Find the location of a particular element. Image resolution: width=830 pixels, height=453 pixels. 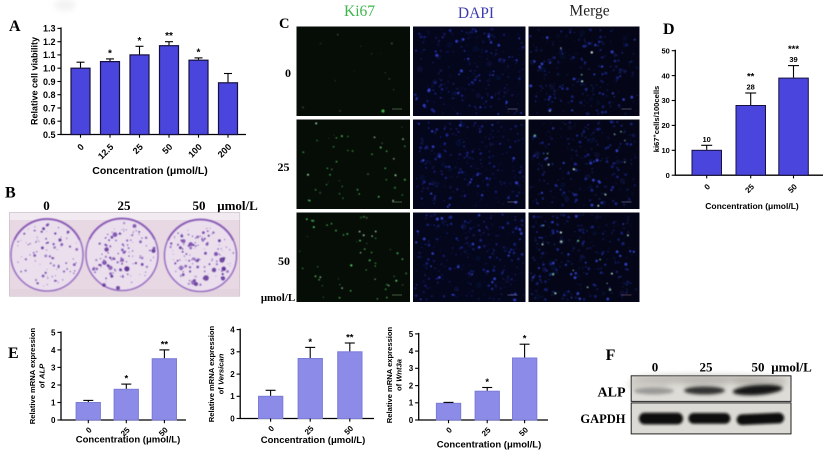

svg-text: ki67+cells/100cells is located at coordinates (656, 119).